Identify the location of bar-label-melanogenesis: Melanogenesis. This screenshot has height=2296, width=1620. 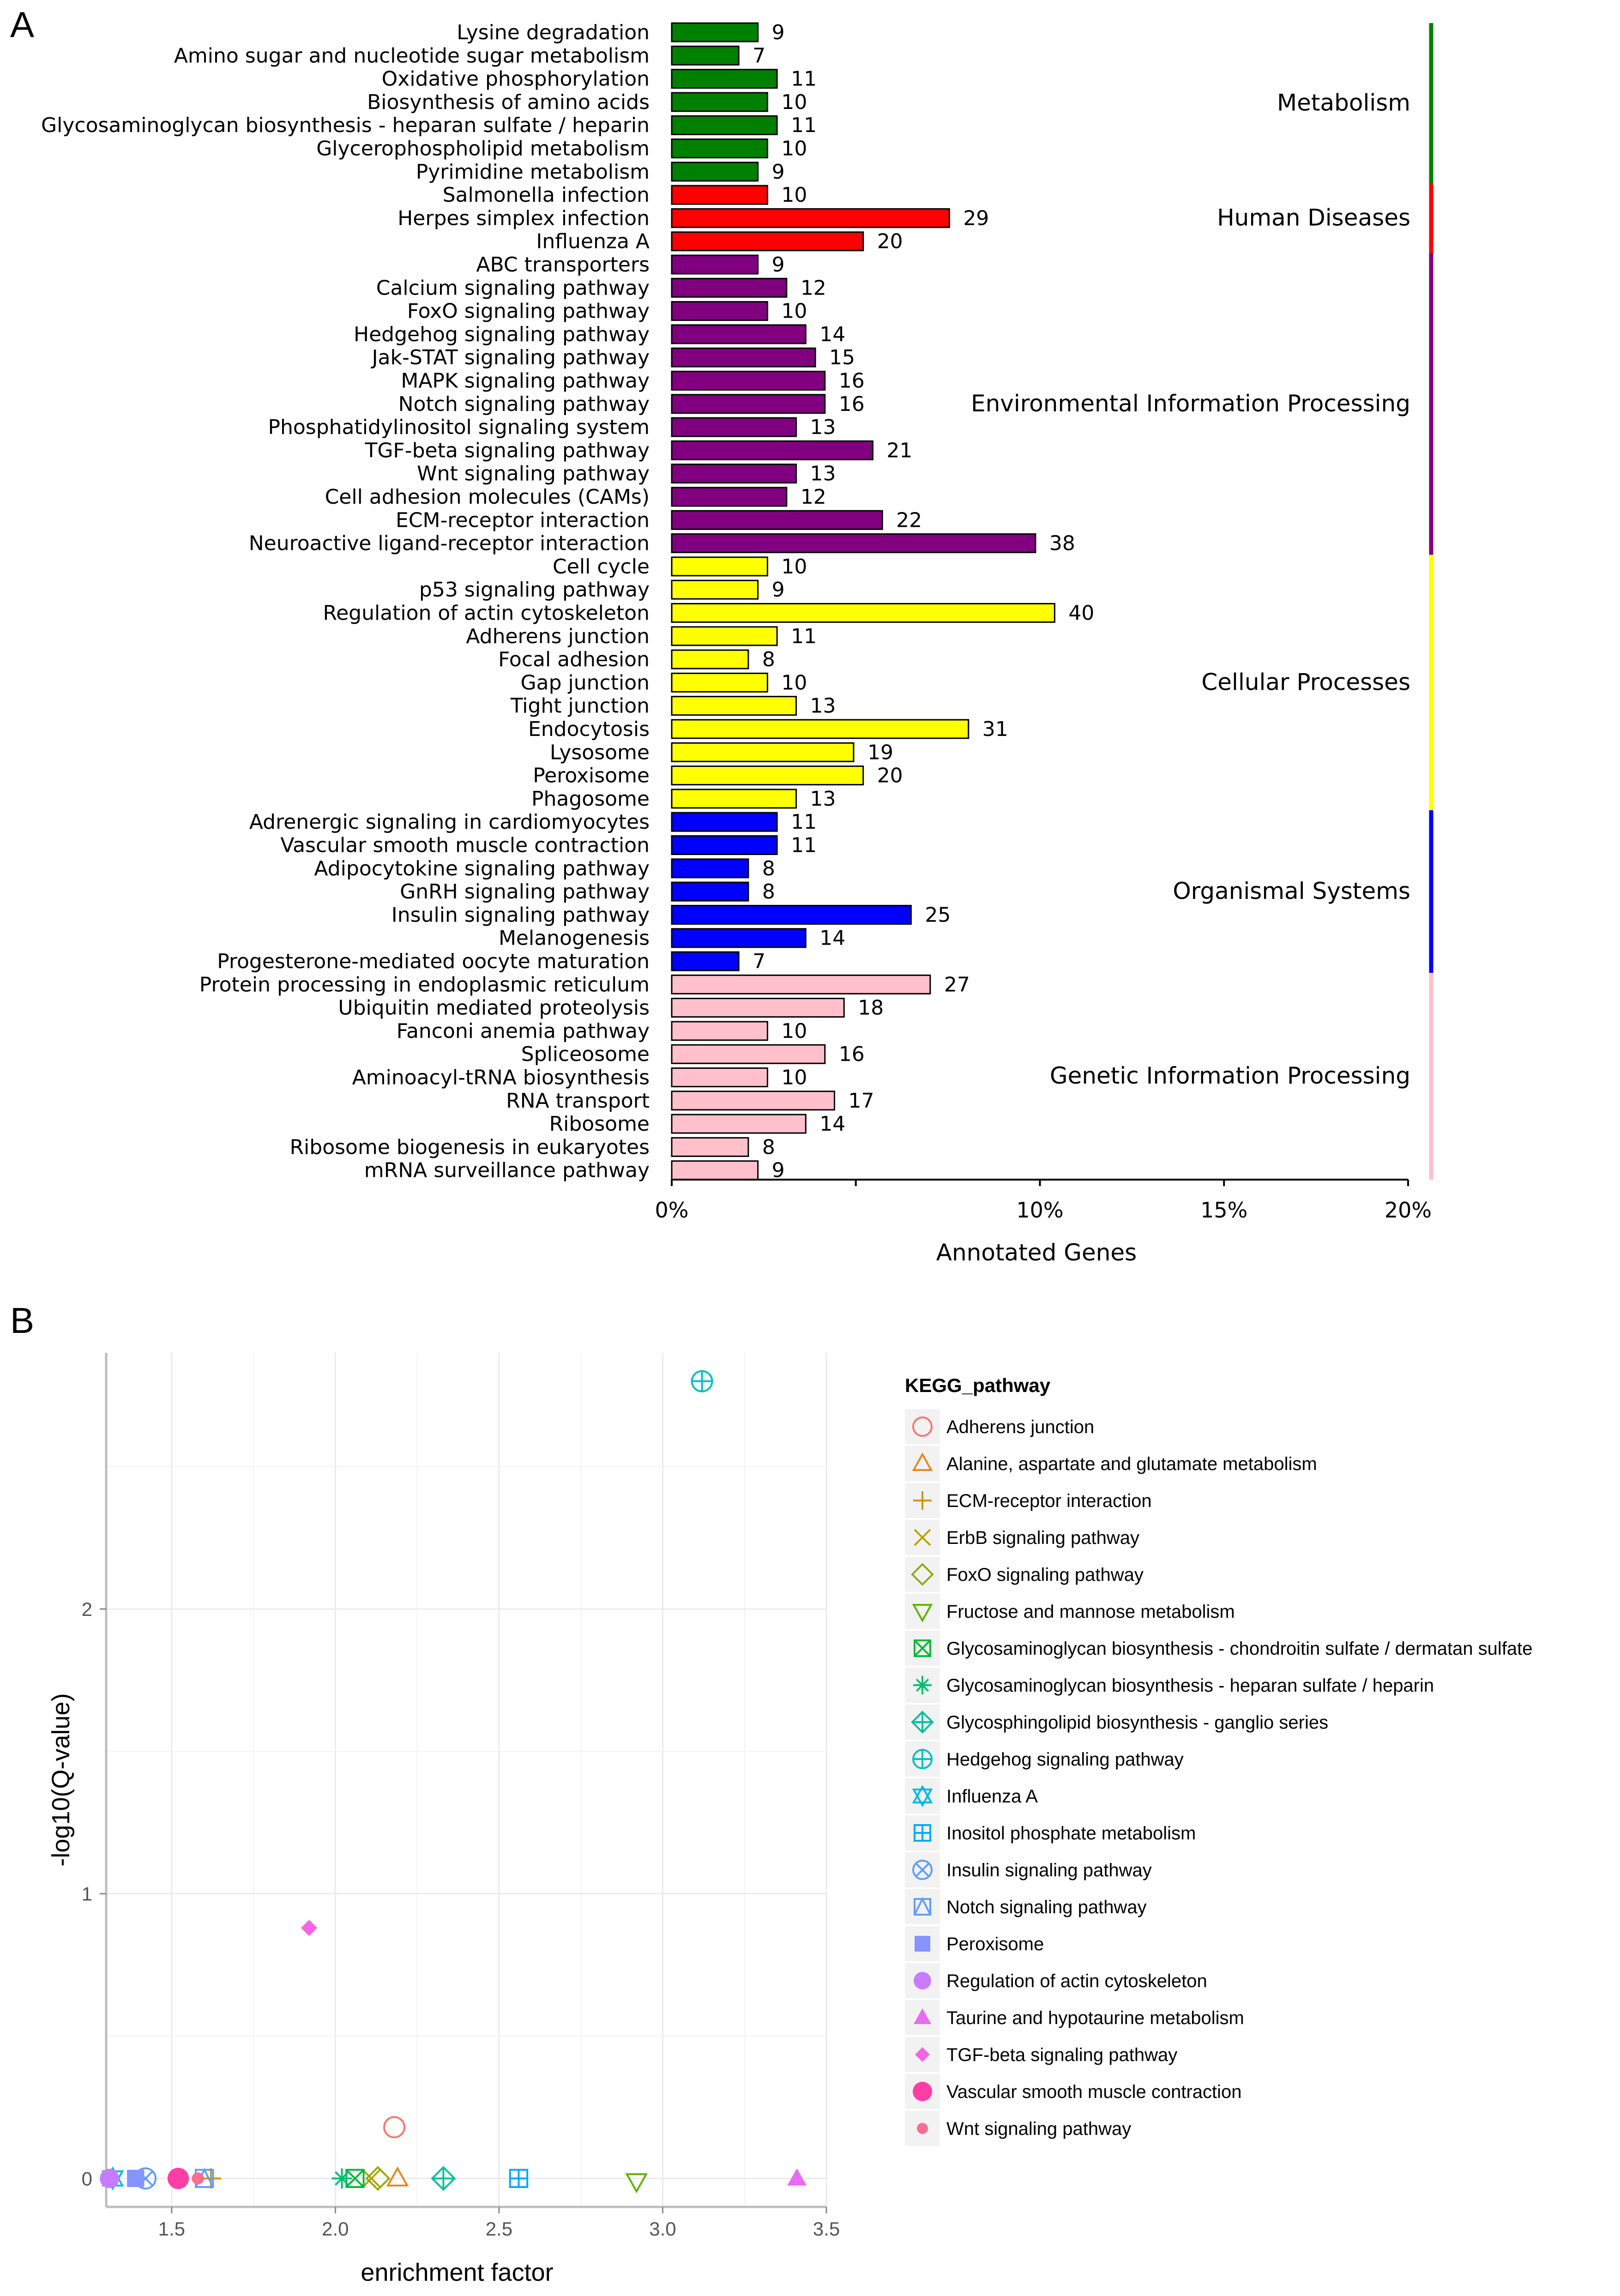
(574, 938).